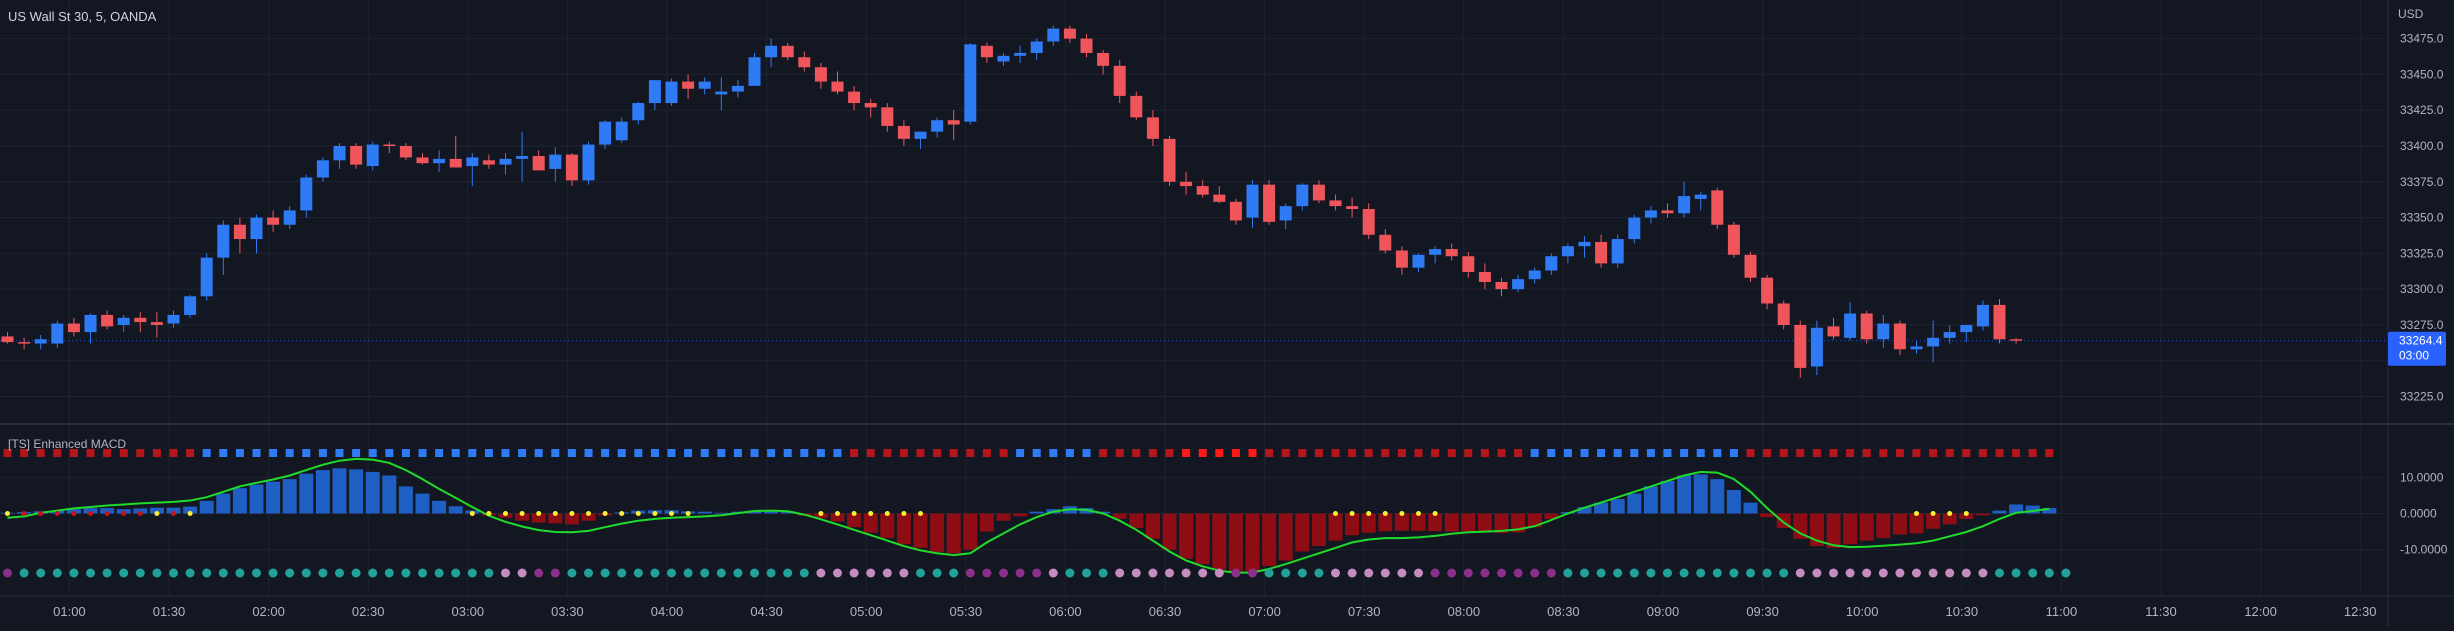 This screenshot has width=2454, height=631. Describe the element at coordinates (2424, 550) in the screenshot. I see `macd-tick-label: -10.0000` at that location.